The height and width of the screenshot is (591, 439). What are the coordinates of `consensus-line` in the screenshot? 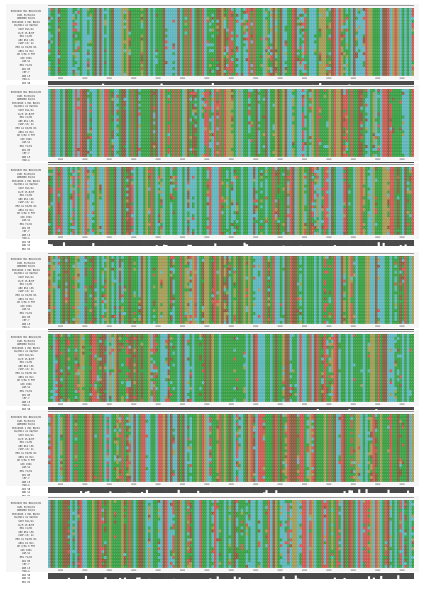 It's located at (231, 331).